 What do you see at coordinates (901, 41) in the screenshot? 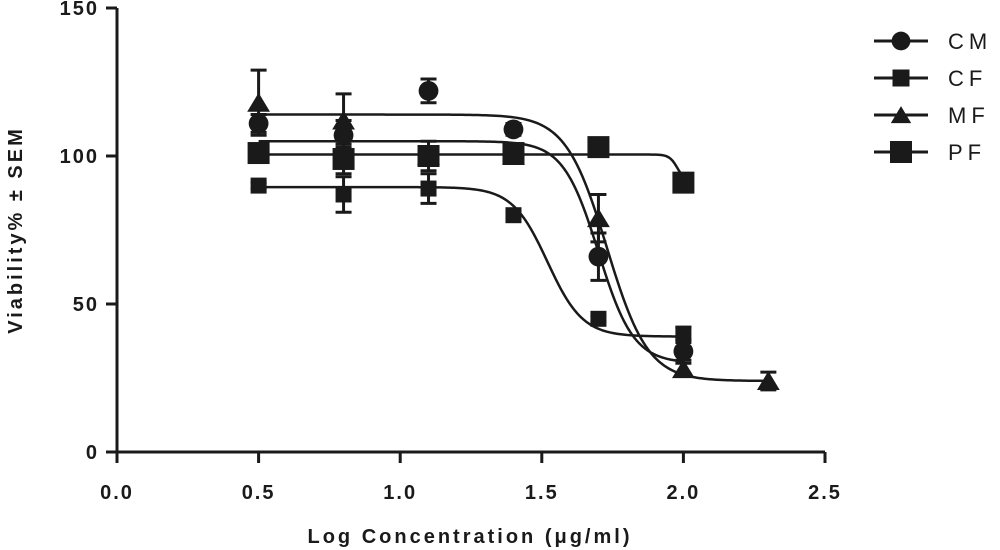
I see `legend-marker-cm` at bounding box center [901, 41].